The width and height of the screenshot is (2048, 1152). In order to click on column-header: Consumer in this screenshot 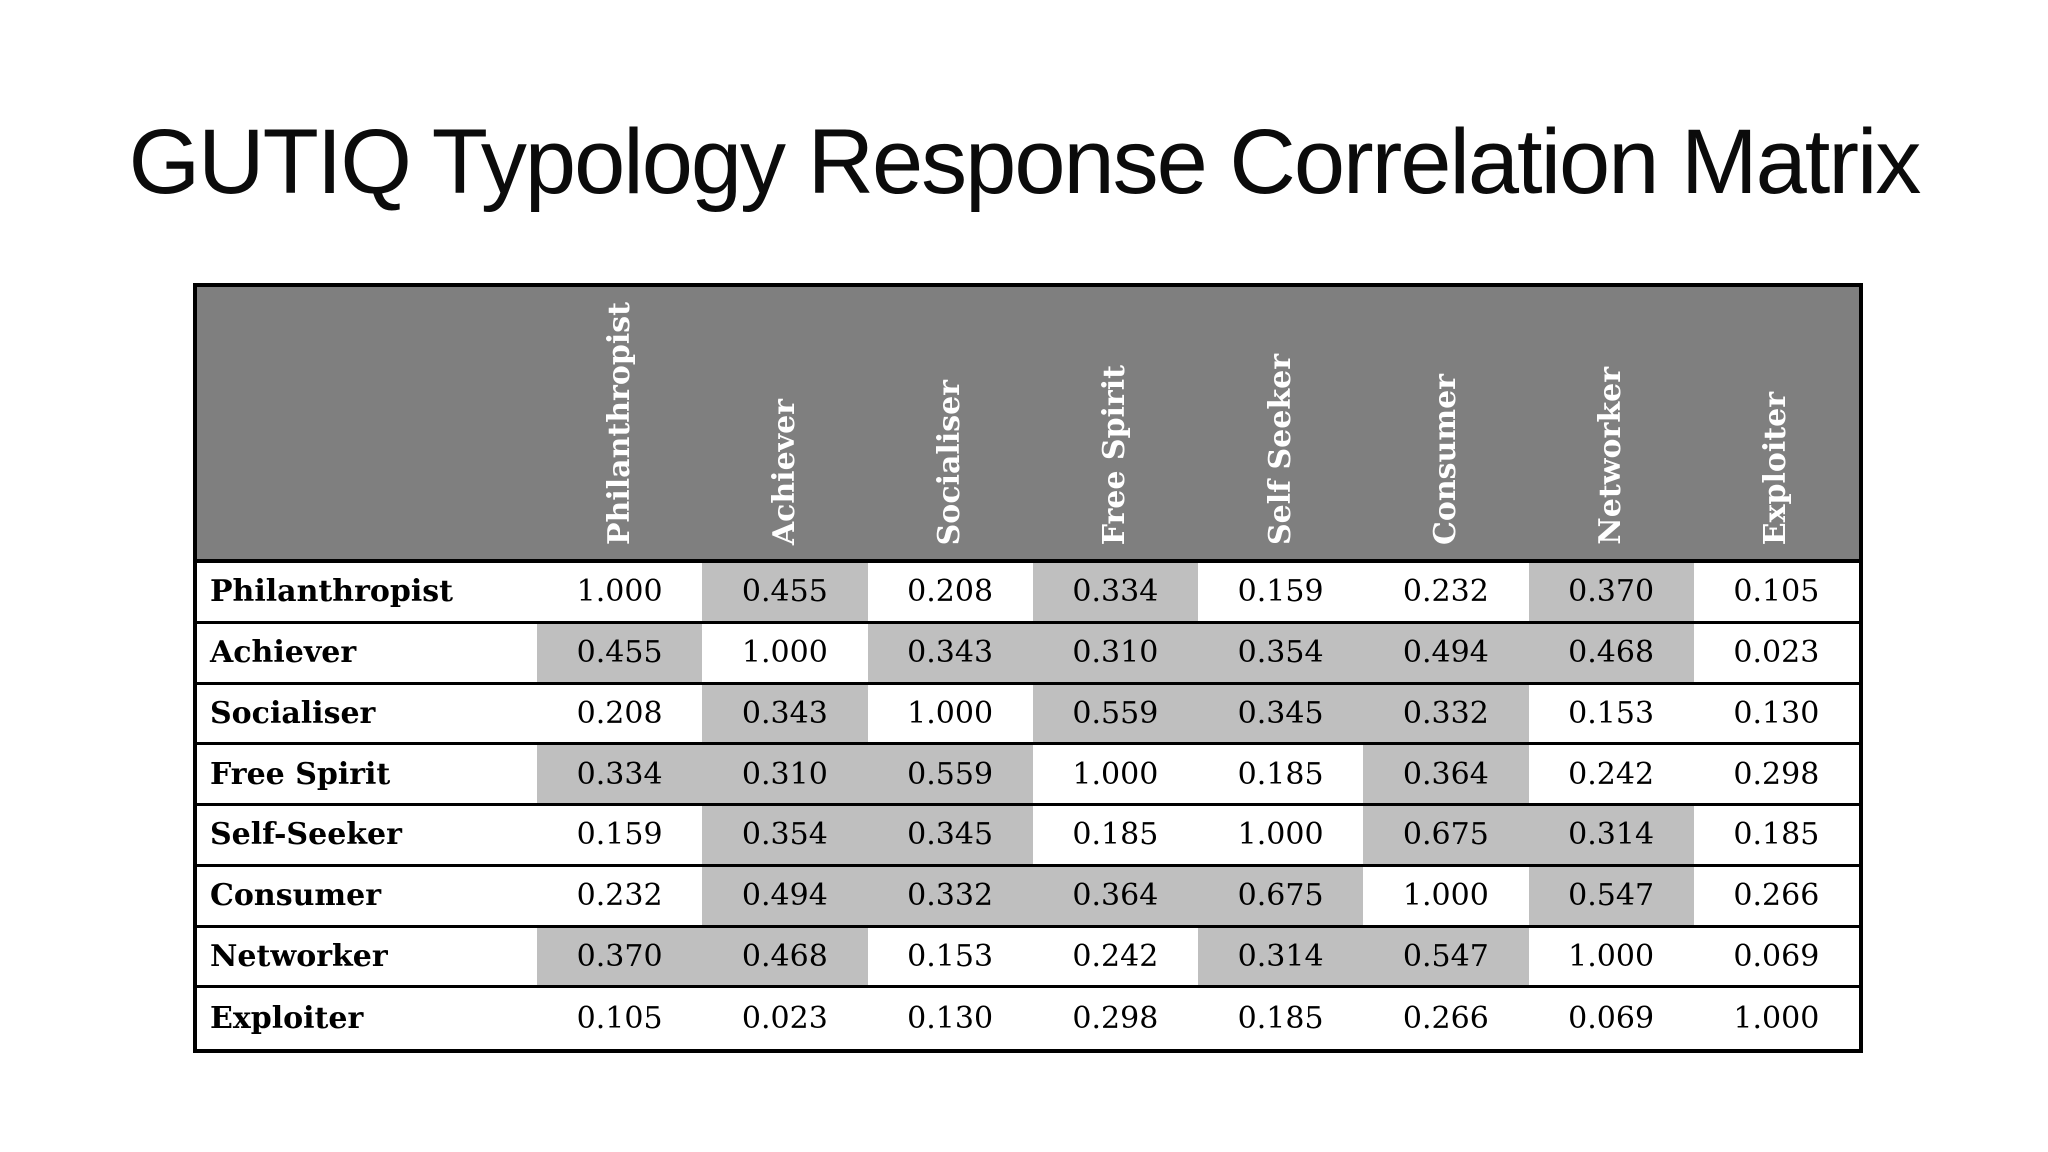, I will do `click(1446, 425)`.